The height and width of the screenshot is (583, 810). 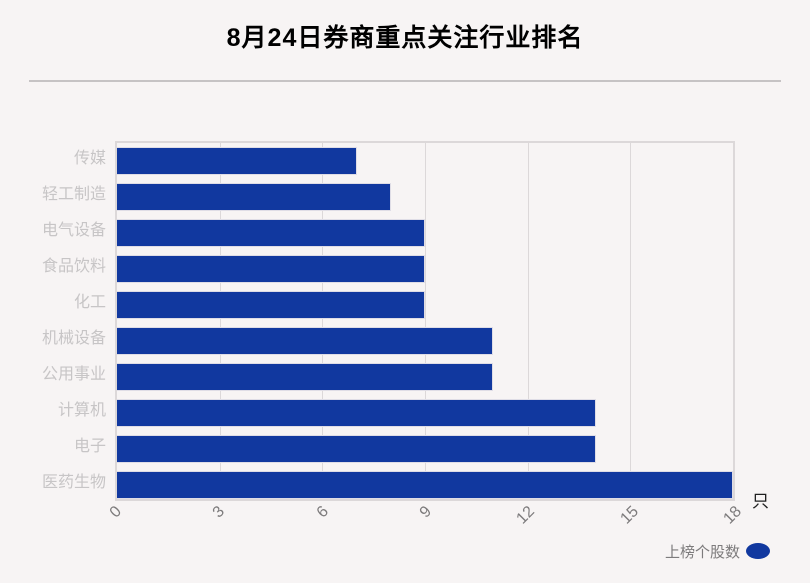 I want to click on category-label: 医药生物, so click(x=73, y=482).